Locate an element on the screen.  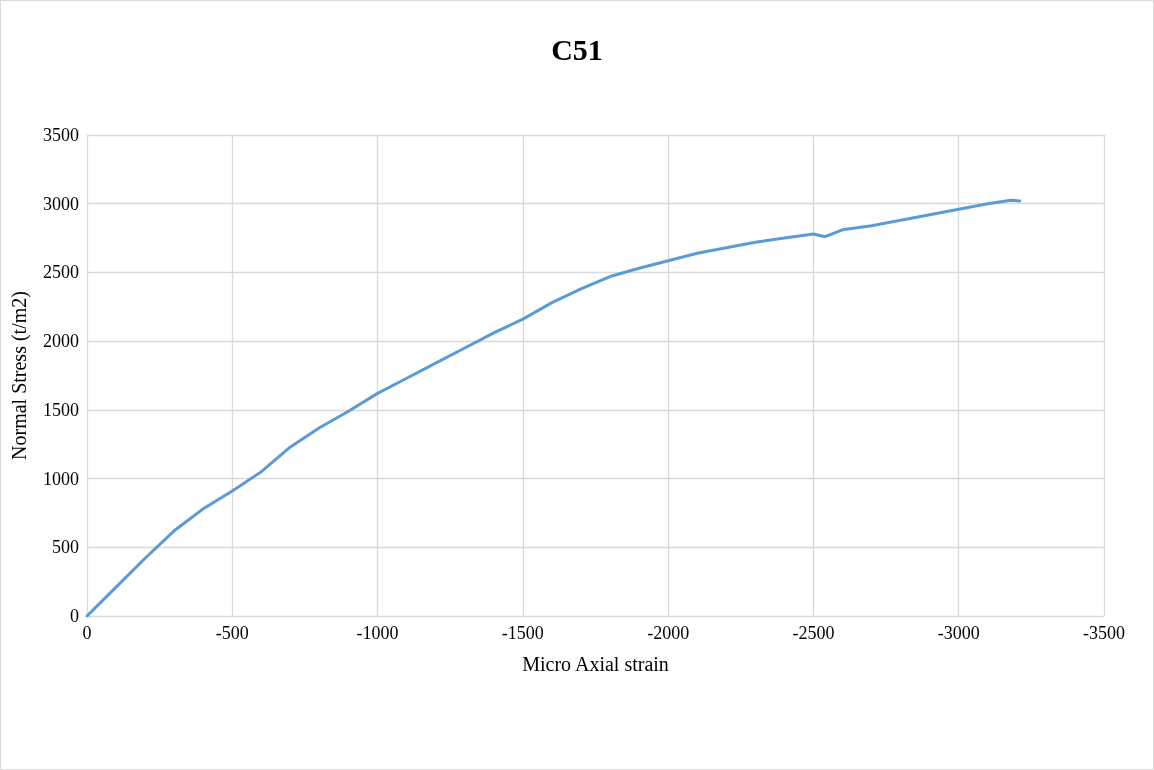
chart-title: C51 is located at coordinates (577, 49).